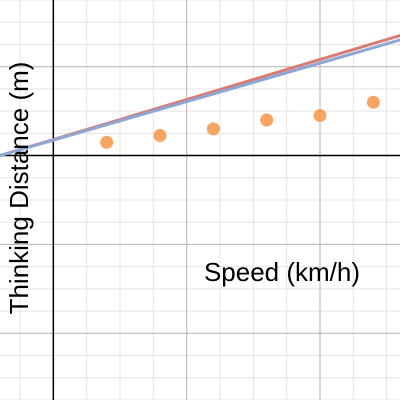 The image size is (400, 400). Describe the element at coordinates (19, 188) in the screenshot. I see `y-axis-label: Thinking Distance (m)` at that location.